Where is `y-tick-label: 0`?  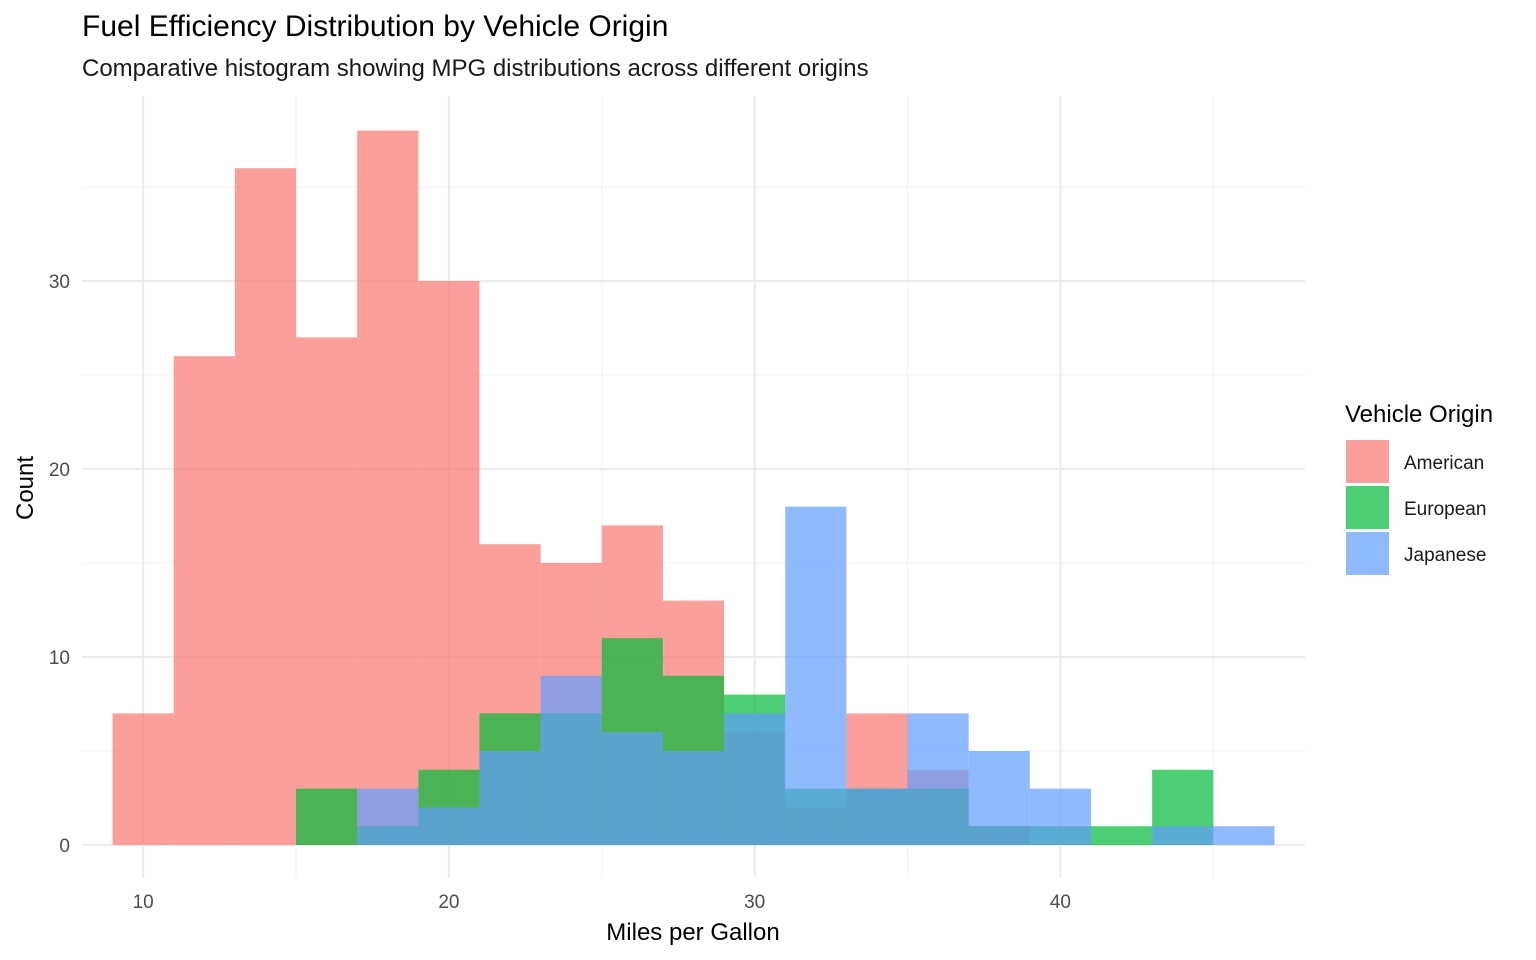
y-tick-label: 0 is located at coordinates (64, 846).